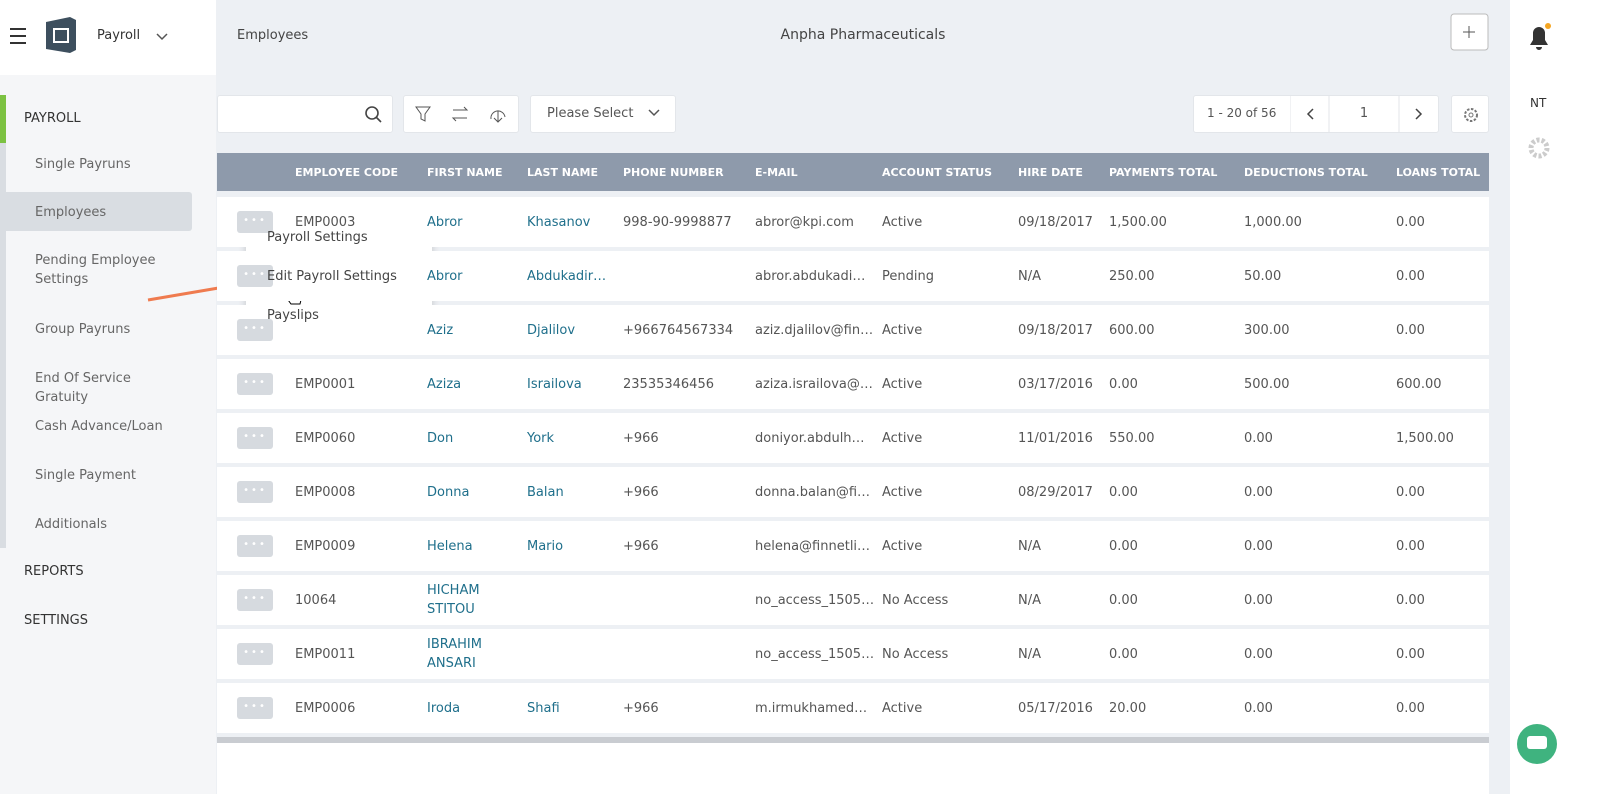  What do you see at coordinates (444, 708) in the screenshot?
I see `cell: Iroda` at bounding box center [444, 708].